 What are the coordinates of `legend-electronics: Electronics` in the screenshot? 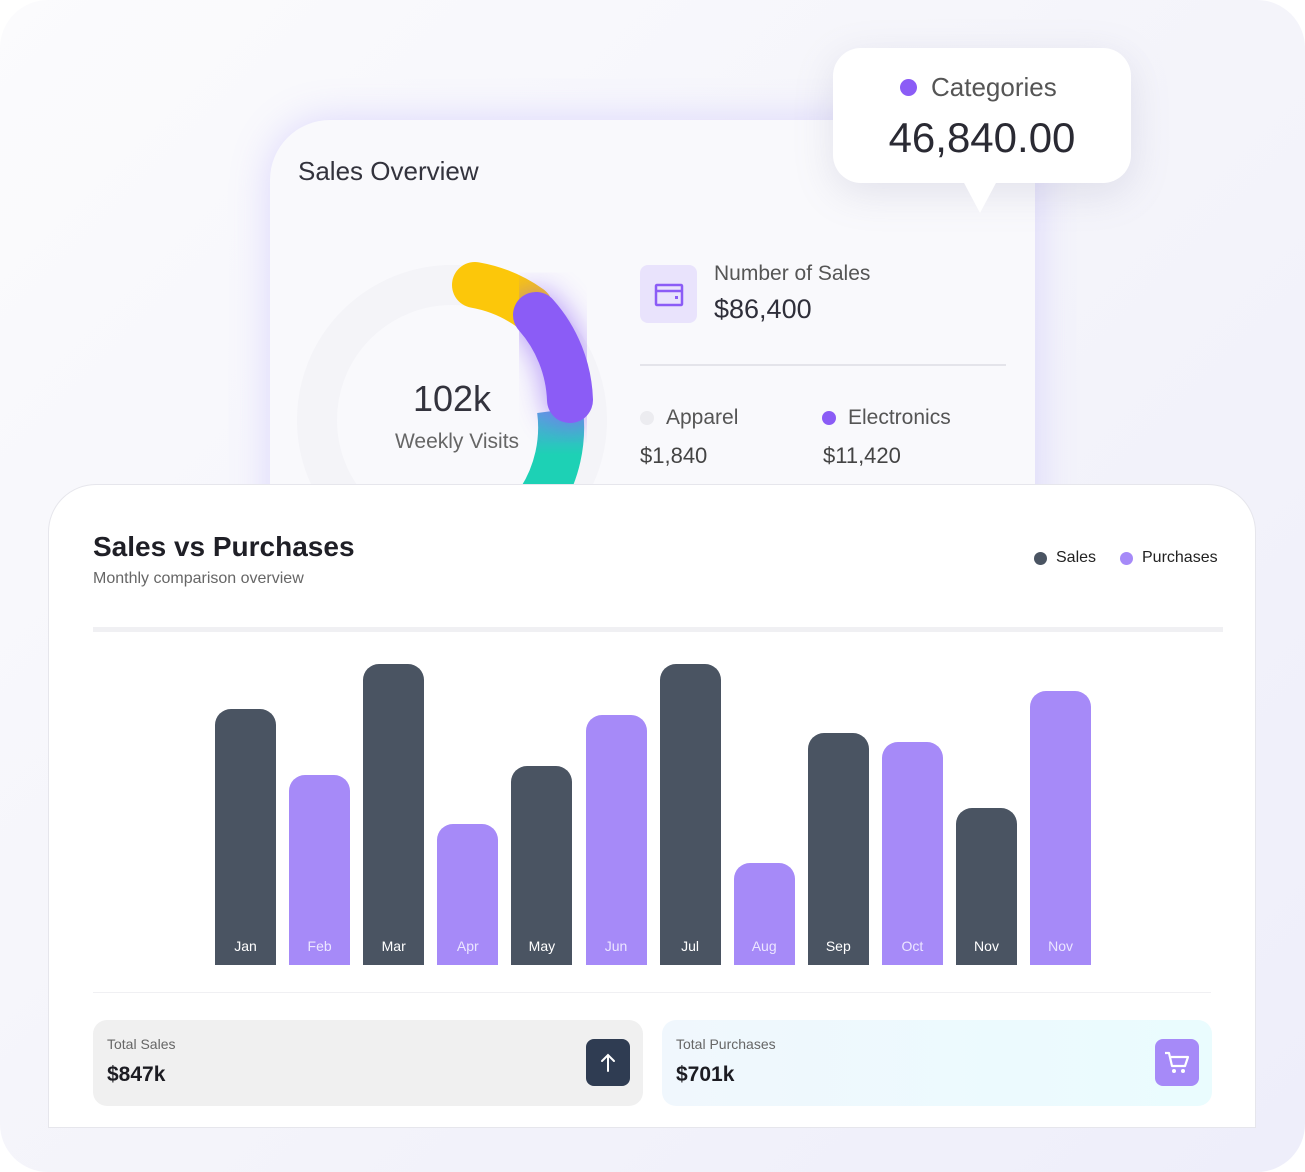 It's located at (886, 418).